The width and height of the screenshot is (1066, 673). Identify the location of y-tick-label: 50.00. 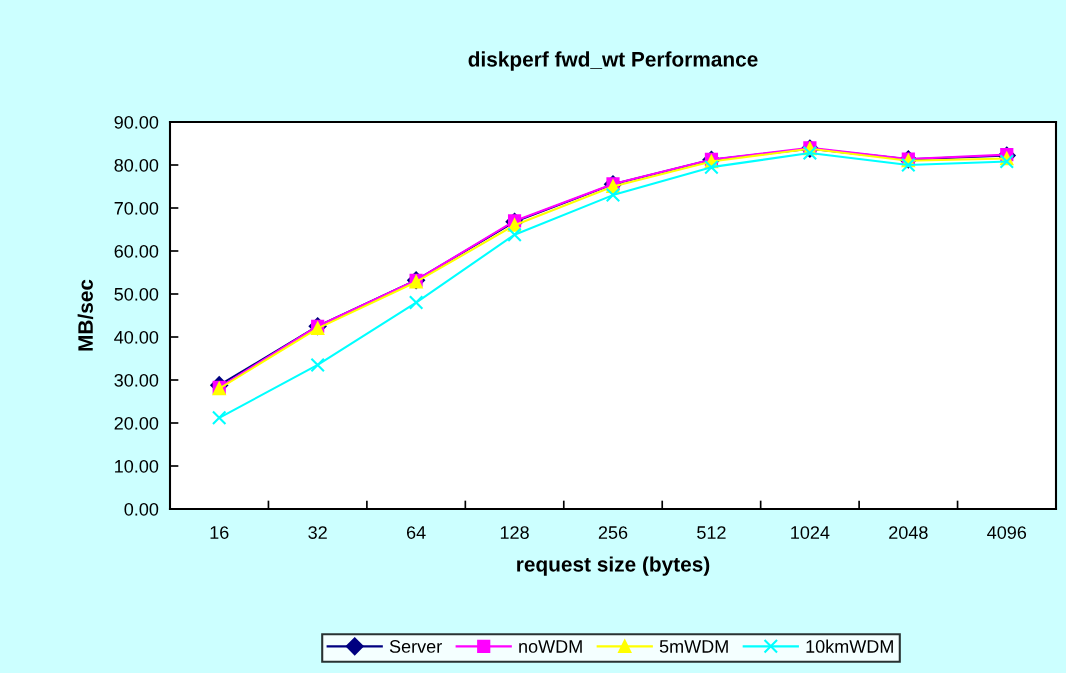
(136, 294).